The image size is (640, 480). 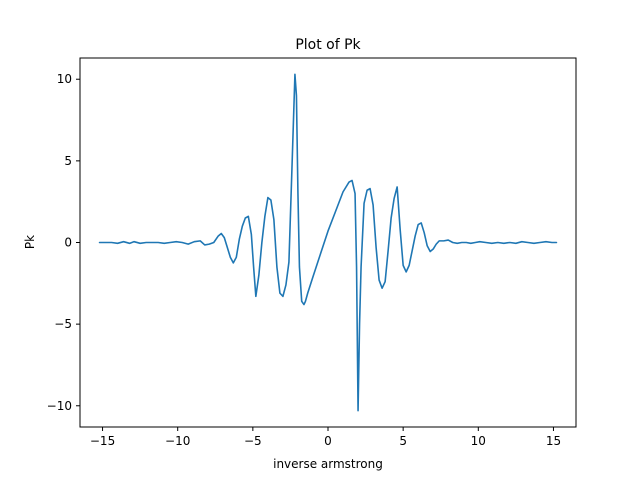 I want to click on chart-title: Plot of Pk, so click(x=328, y=45).